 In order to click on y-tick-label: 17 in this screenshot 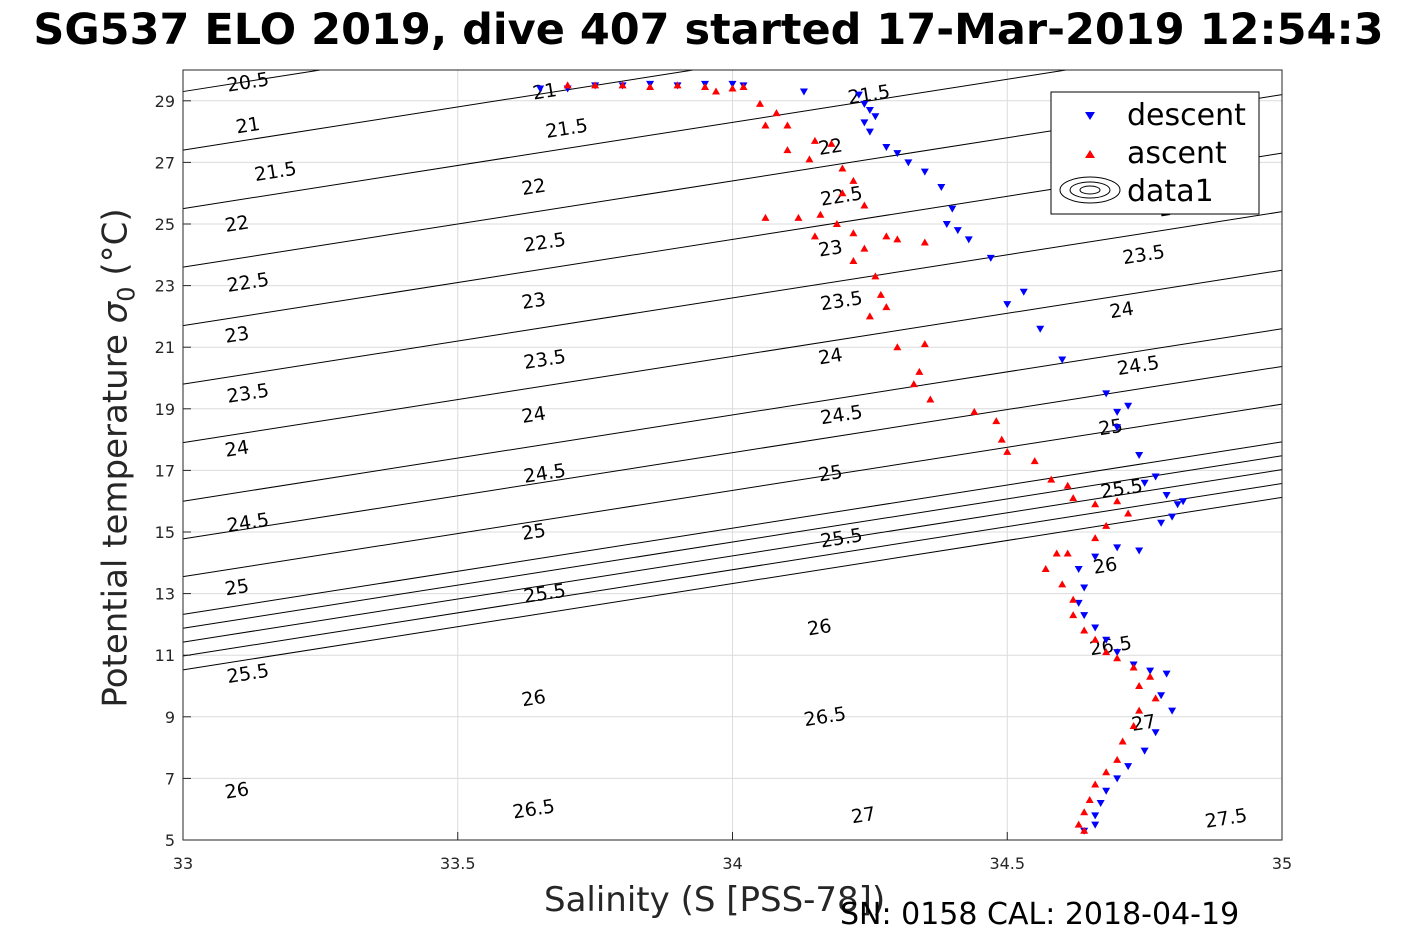, I will do `click(165, 470)`.